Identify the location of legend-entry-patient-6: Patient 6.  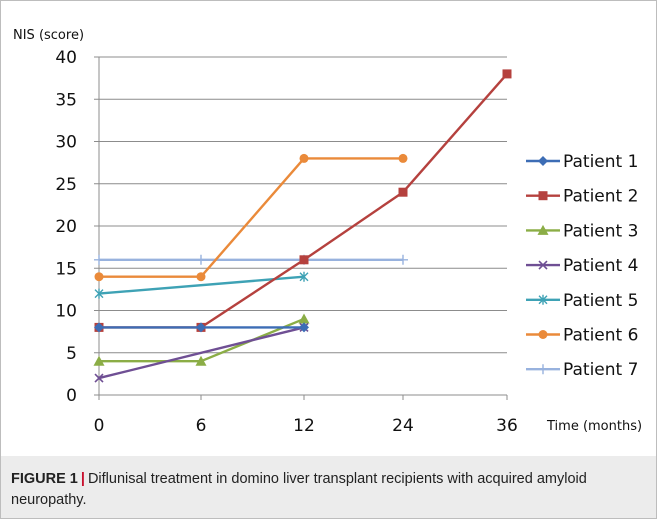
(582, 336).